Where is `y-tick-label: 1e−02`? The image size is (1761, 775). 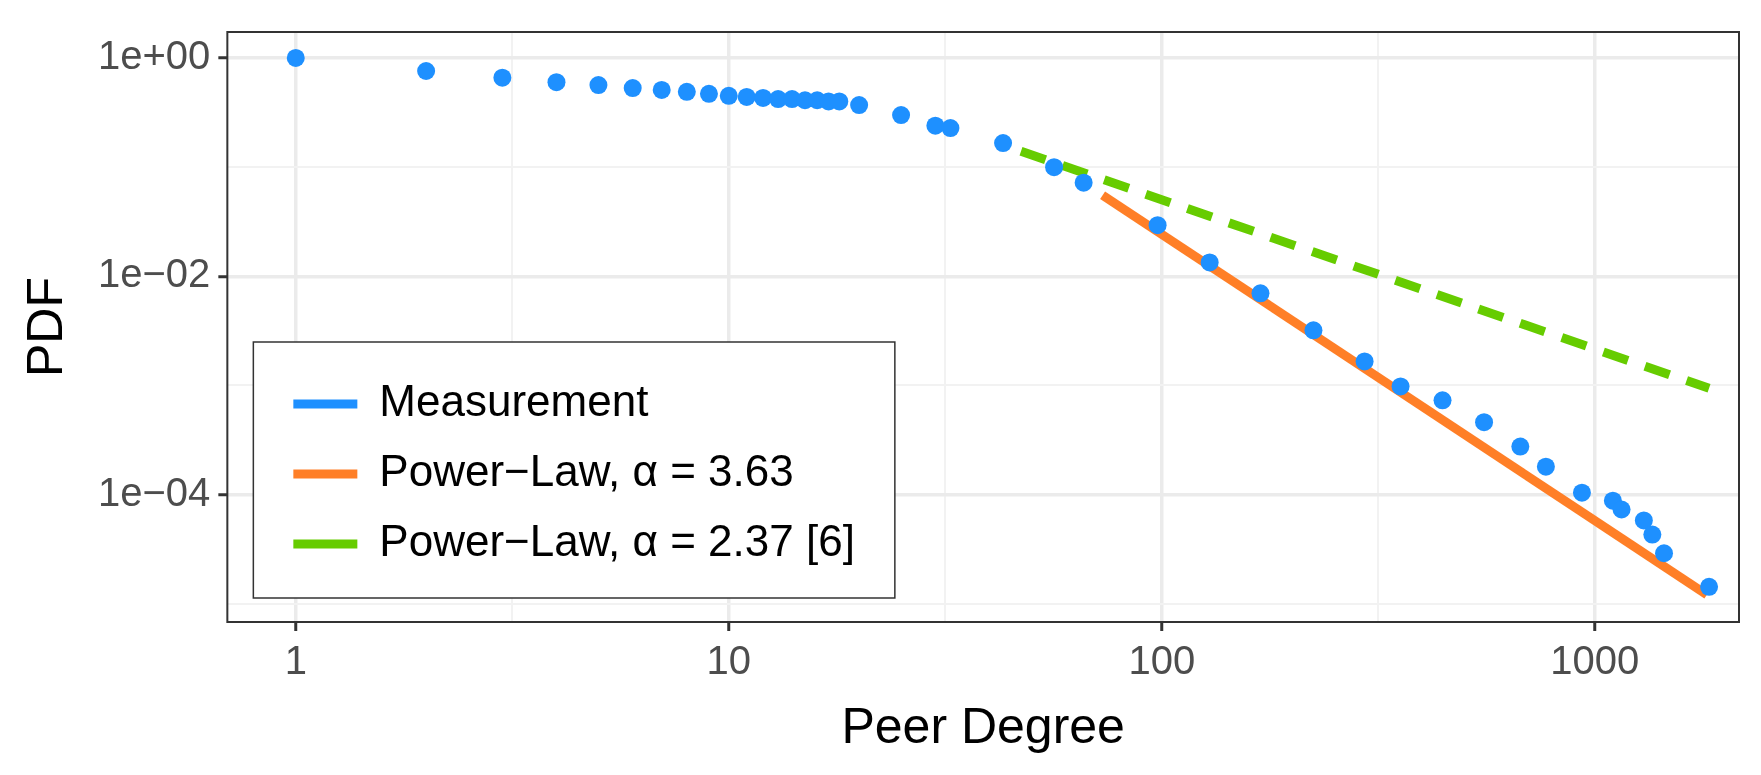 y-tick-label: 1e−02 is located at coordinates (154, 273).